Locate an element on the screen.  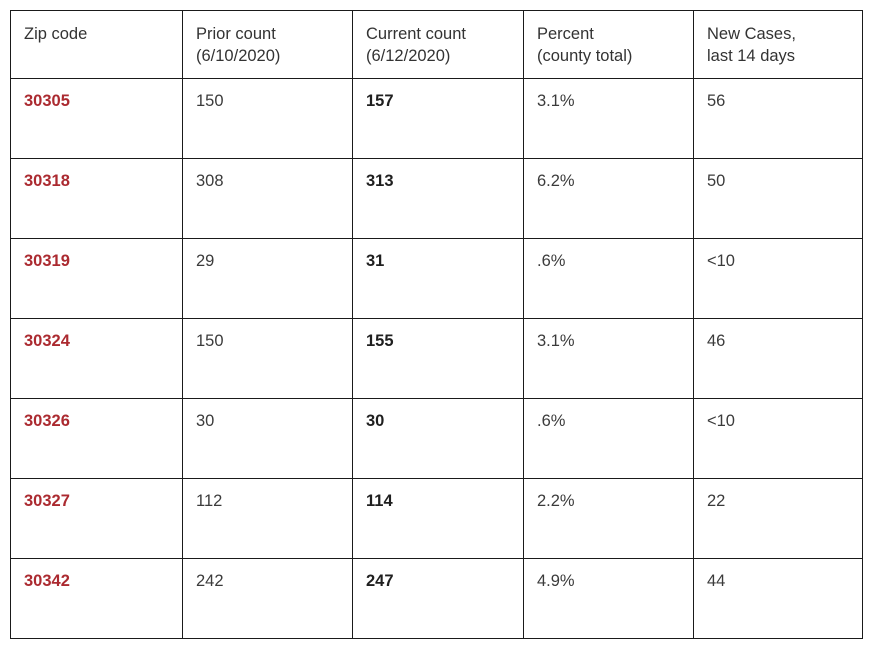
new-cases-cell: 56 is located at coordinates (778, 118).